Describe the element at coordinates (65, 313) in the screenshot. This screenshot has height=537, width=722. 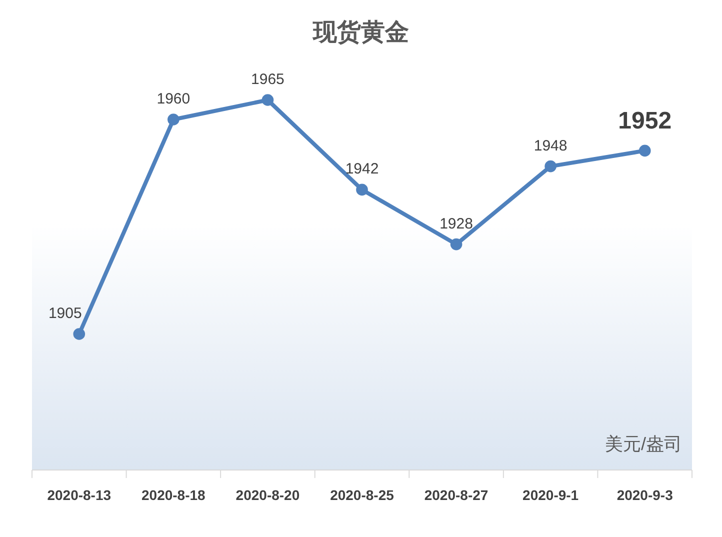
I see `data-label: 1905` at that location.